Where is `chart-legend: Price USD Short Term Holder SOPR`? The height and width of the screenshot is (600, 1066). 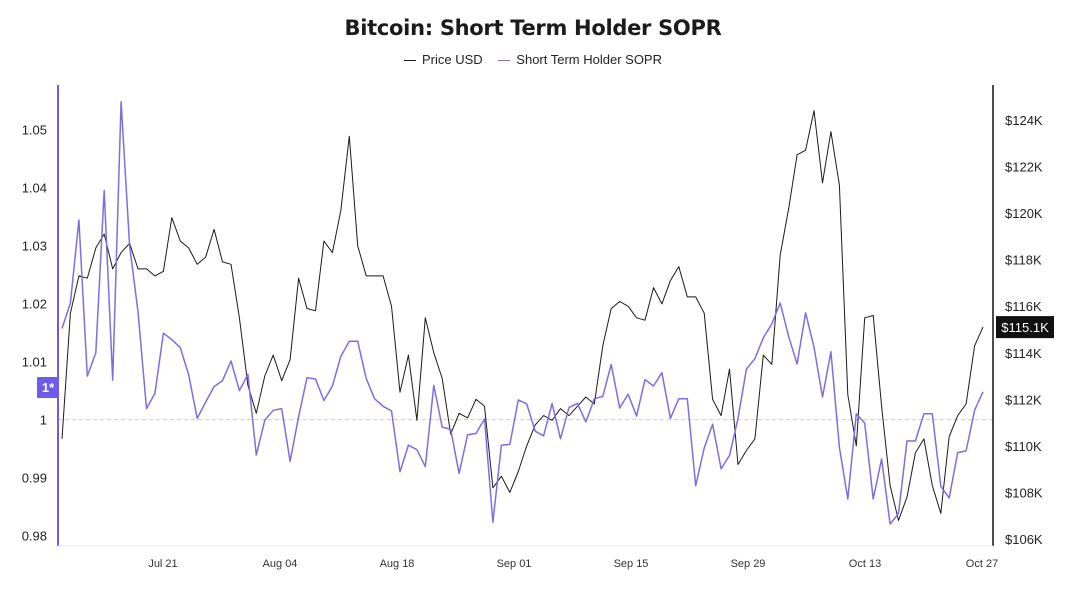 chart-legend: Price USD Short Term Holder SOPR is located at coordinates (533, 59).